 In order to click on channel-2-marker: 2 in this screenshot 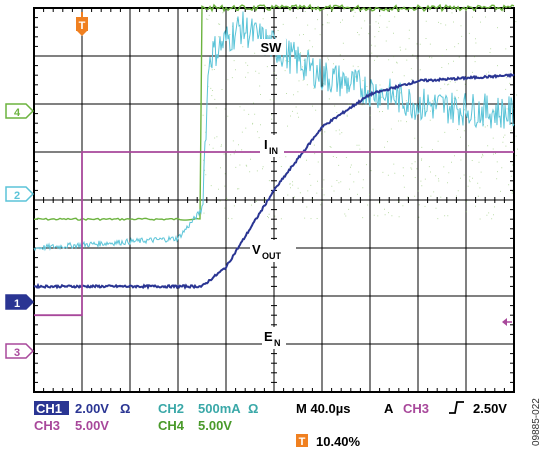, I will do `click(20, 194)`.